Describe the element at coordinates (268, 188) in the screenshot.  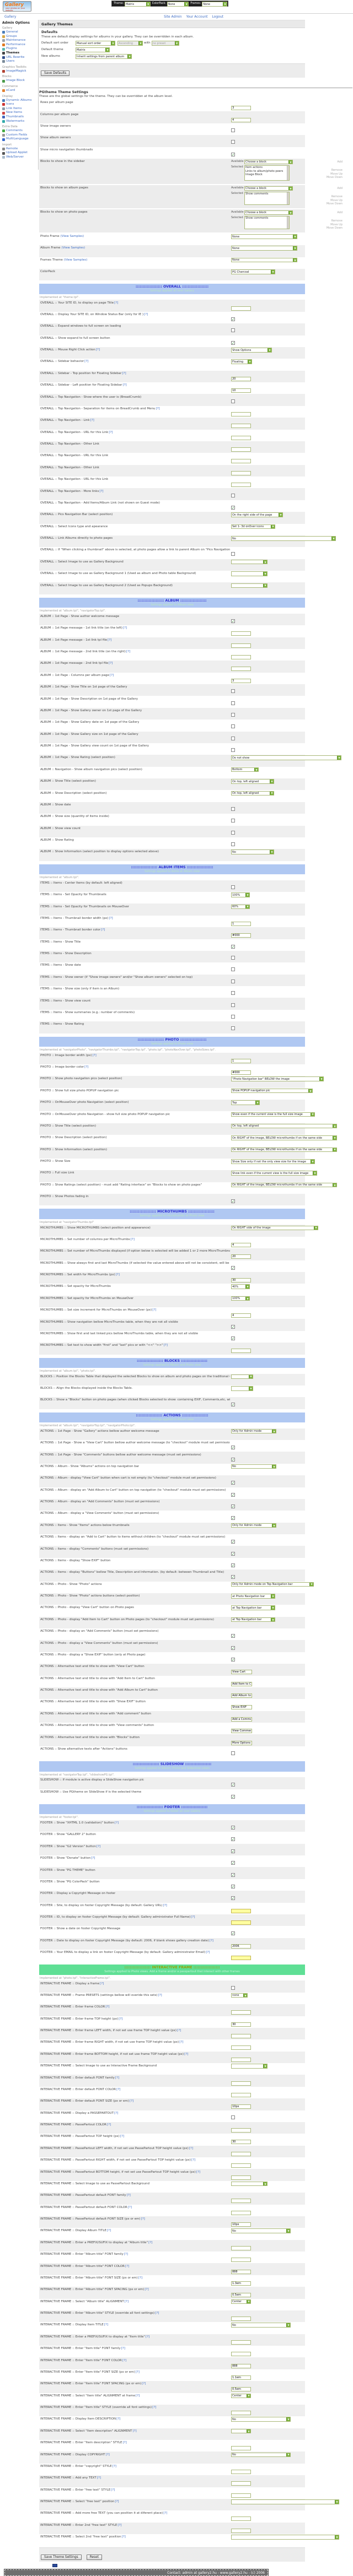
I see `choose-block-select: Choose a block ▼` at that location.